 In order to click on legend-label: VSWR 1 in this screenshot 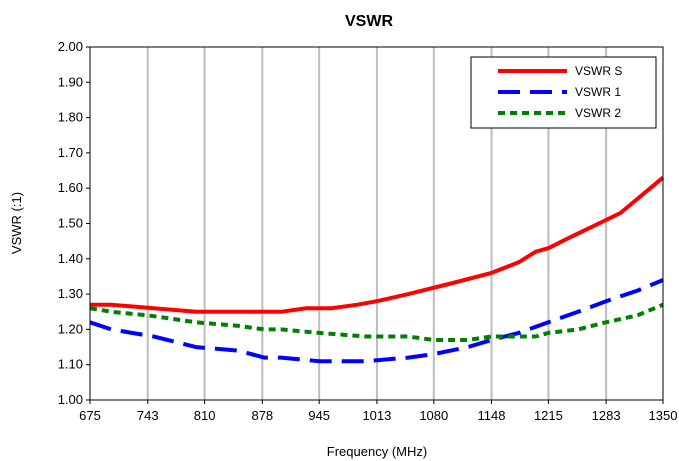, I will do `click(598, 92)`.